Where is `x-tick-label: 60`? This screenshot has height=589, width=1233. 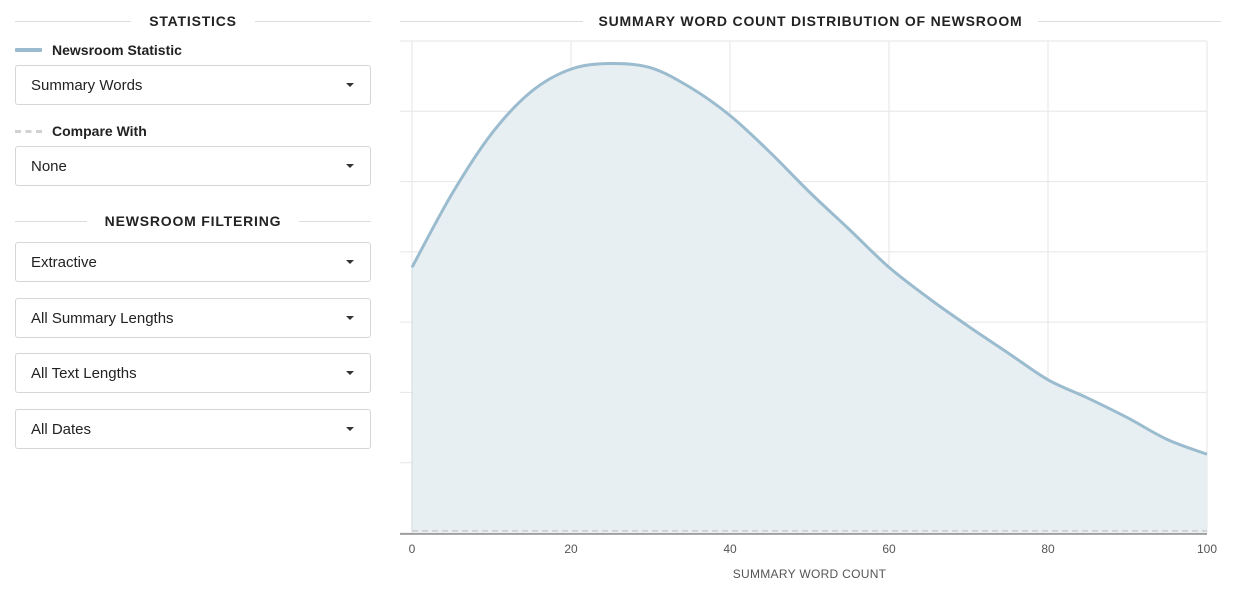
x-tick-label: 60 is located at coordinates (889, 549).